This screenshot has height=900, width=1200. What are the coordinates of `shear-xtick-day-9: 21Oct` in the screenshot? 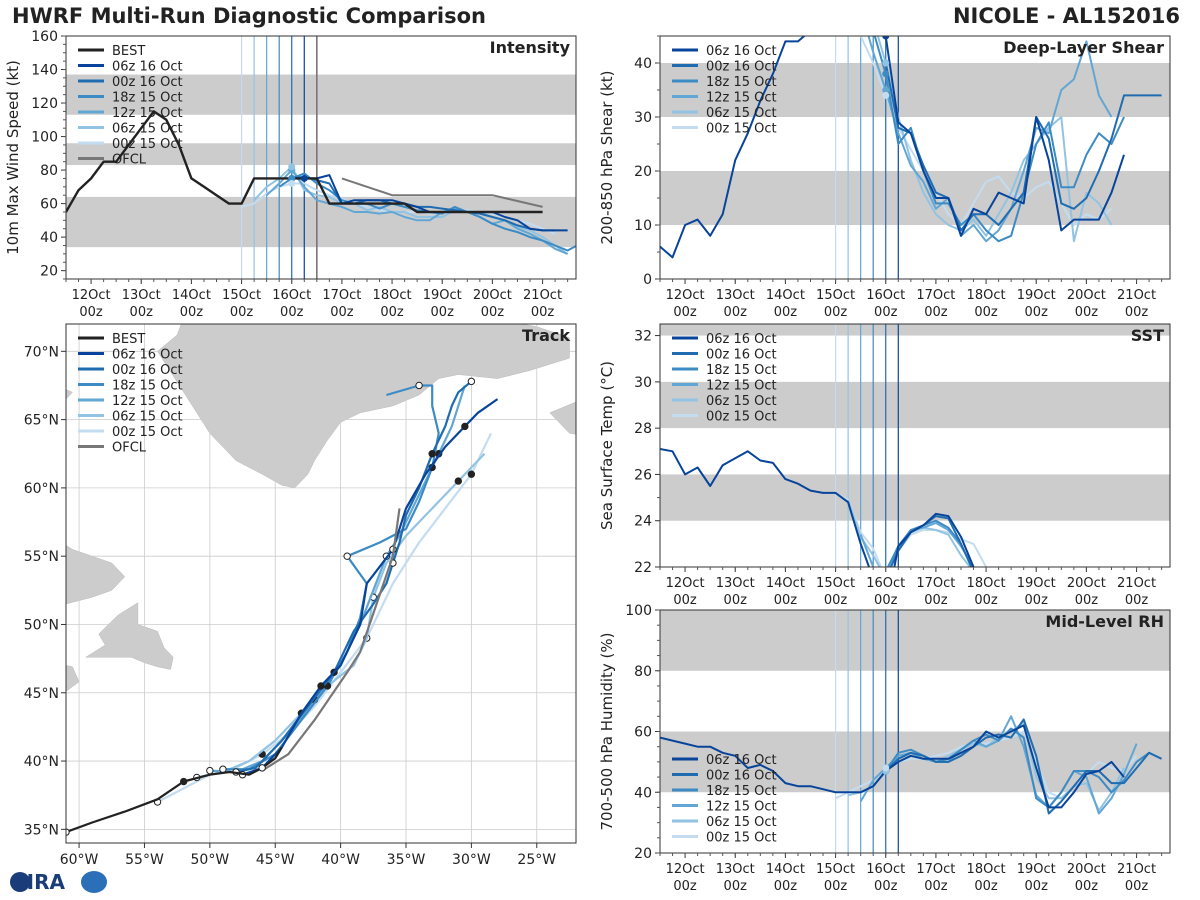 It's located at (1136, 295).